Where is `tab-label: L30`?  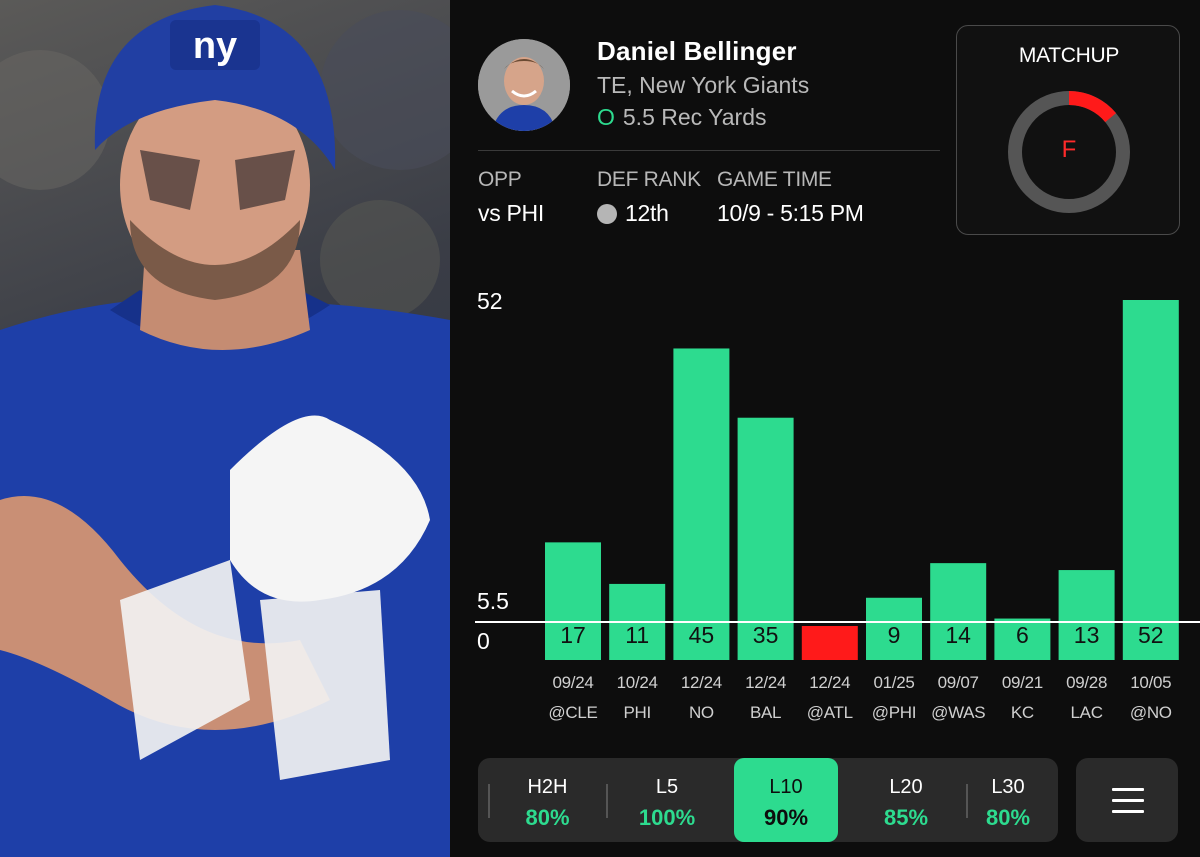
tab-label: L30 is located at coordinates (1008, 787).